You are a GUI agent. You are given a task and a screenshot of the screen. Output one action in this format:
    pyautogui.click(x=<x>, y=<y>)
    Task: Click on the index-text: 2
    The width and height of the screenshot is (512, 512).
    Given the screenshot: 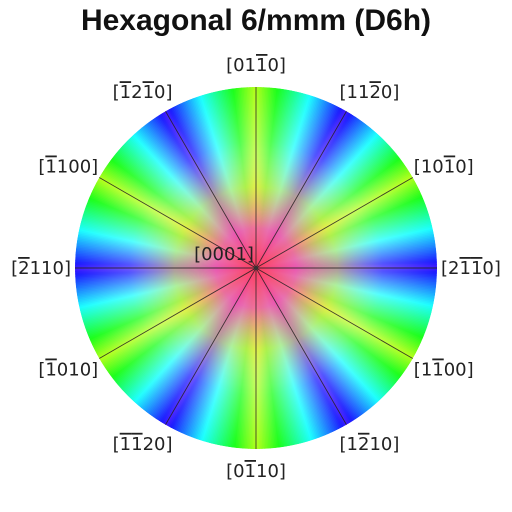 What is the action you would take?
    pyautogui.click(x=136, y=92)
    